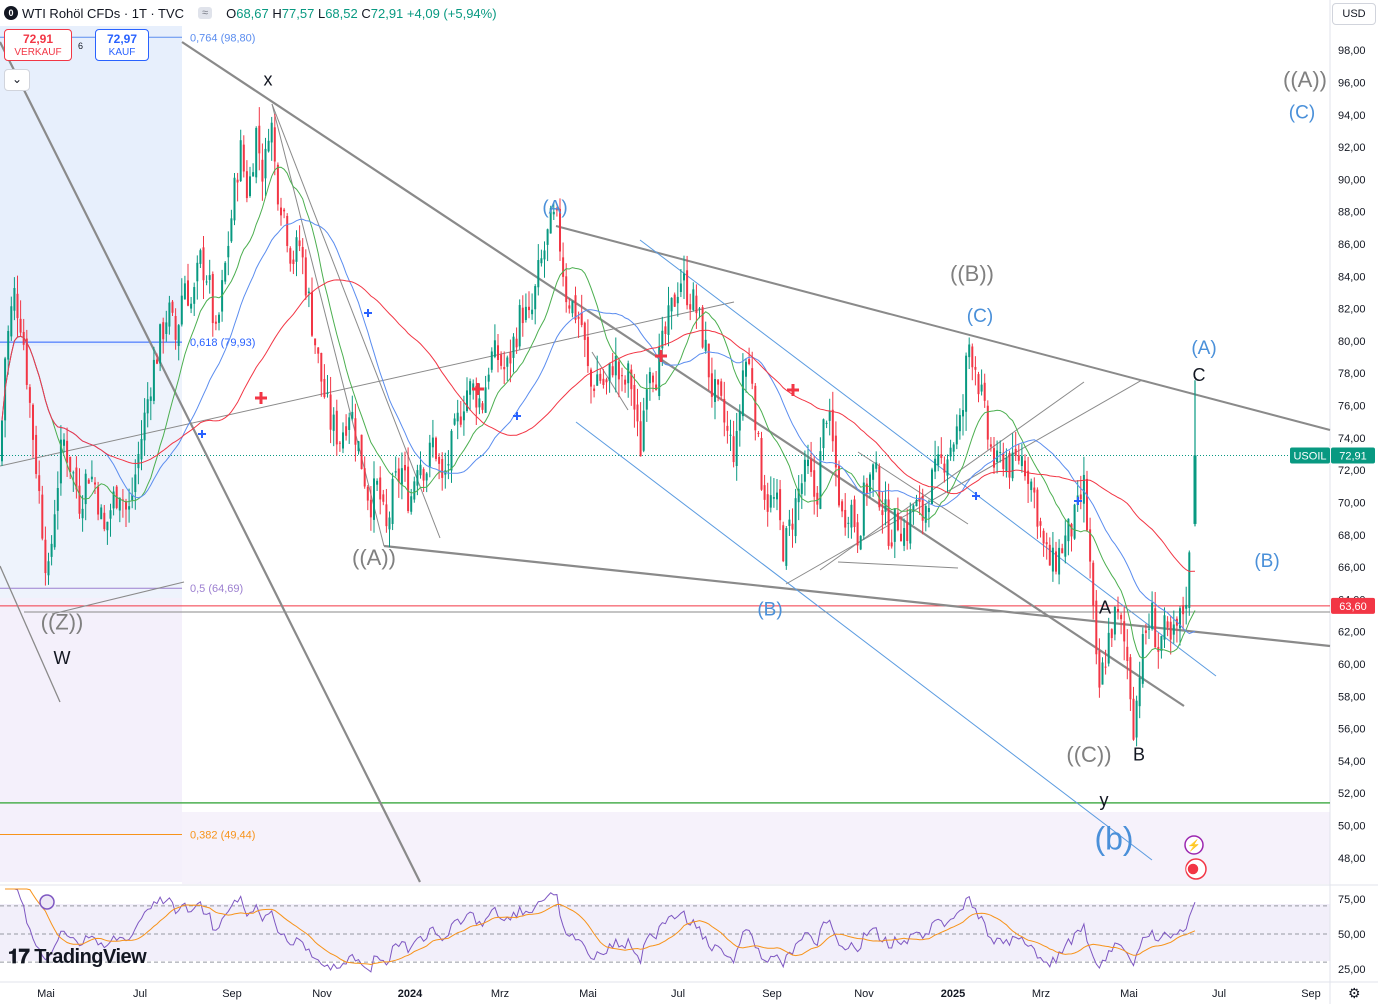 The width and height of the screenshot is (1378, 1004). I want to click on tradingview-logo-icon: 𝟏𝟕, so click(21, 957).